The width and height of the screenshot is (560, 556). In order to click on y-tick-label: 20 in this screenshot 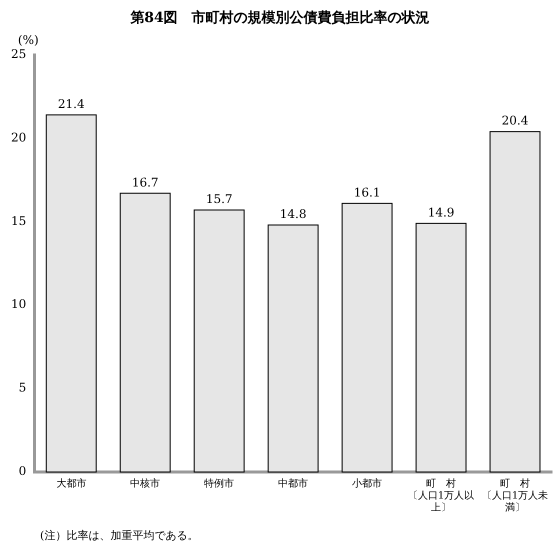, I will do `click(18, 137)`.